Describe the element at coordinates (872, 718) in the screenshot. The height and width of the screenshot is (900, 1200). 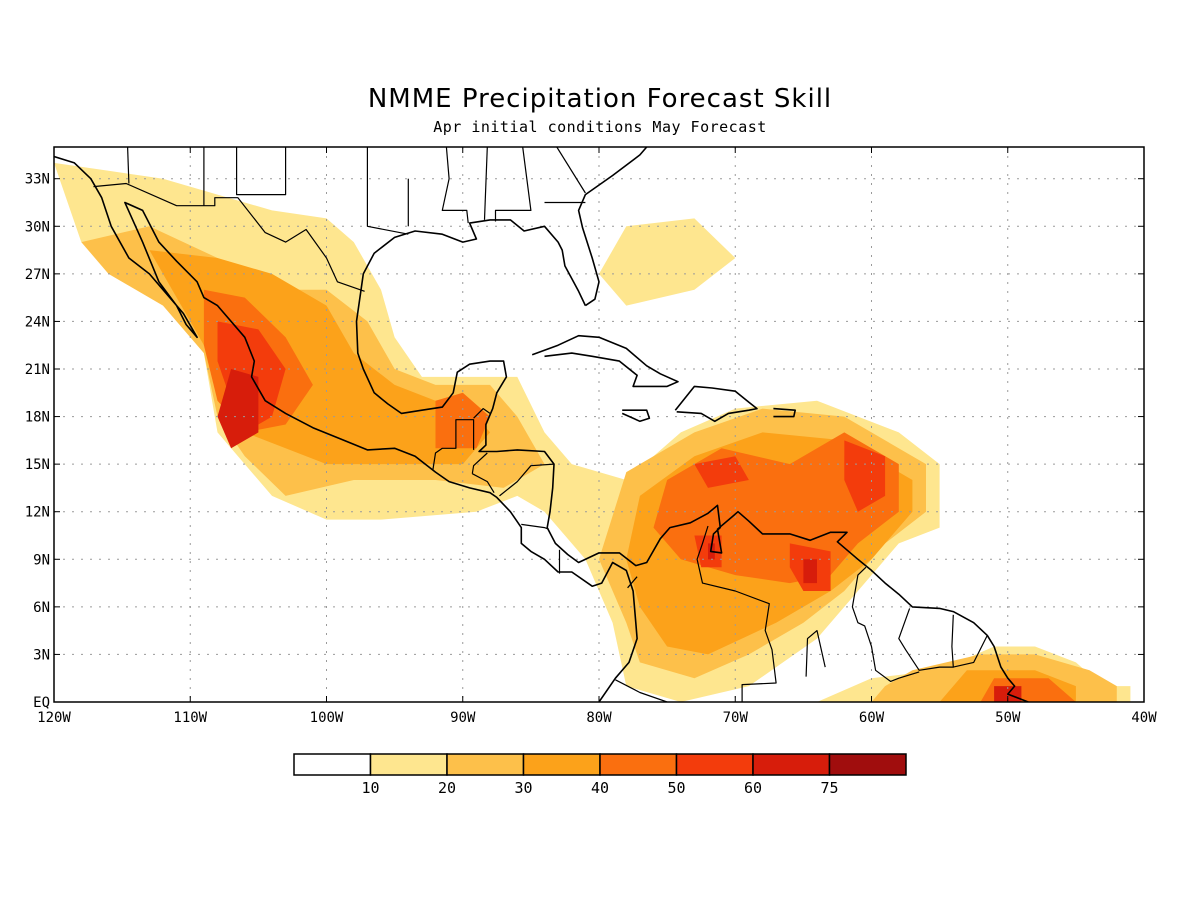
I see `lon-tick-label: 60W` at that location.